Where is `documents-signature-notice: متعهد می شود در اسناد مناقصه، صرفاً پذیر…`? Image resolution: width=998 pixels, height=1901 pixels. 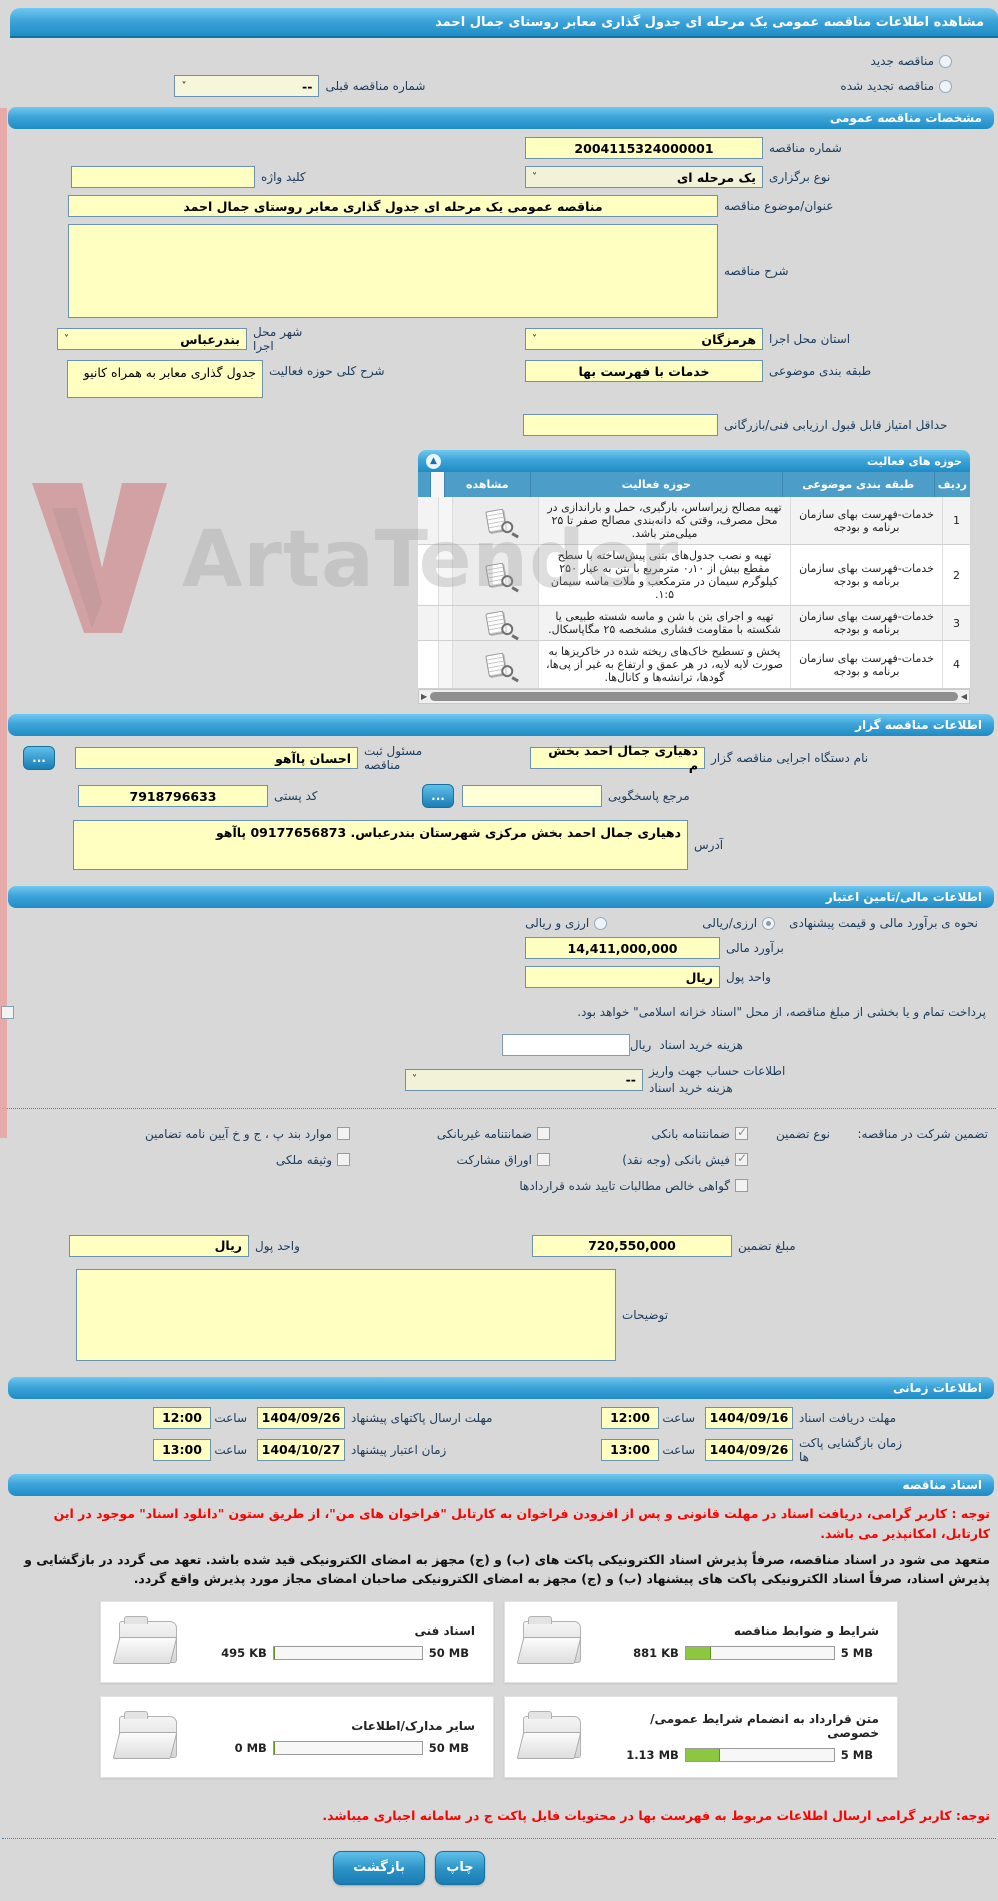 documents-signature-notice: متعهد می شود در اسناد مناقصه، صرفاً پذیر… is located at coordinates (507, 1569).